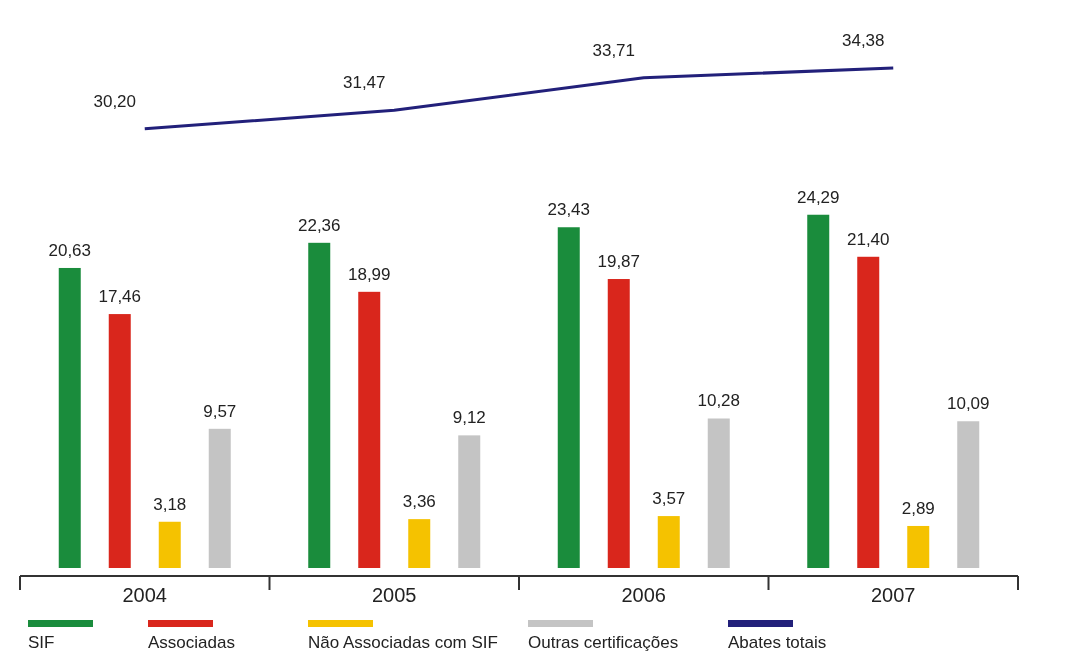 The height and width of the screenshot is (664, 1068). Describe the element at coordinates (403, 642) in the screenshot. I see `legend-label: Não Associadas com SIF` at that location.